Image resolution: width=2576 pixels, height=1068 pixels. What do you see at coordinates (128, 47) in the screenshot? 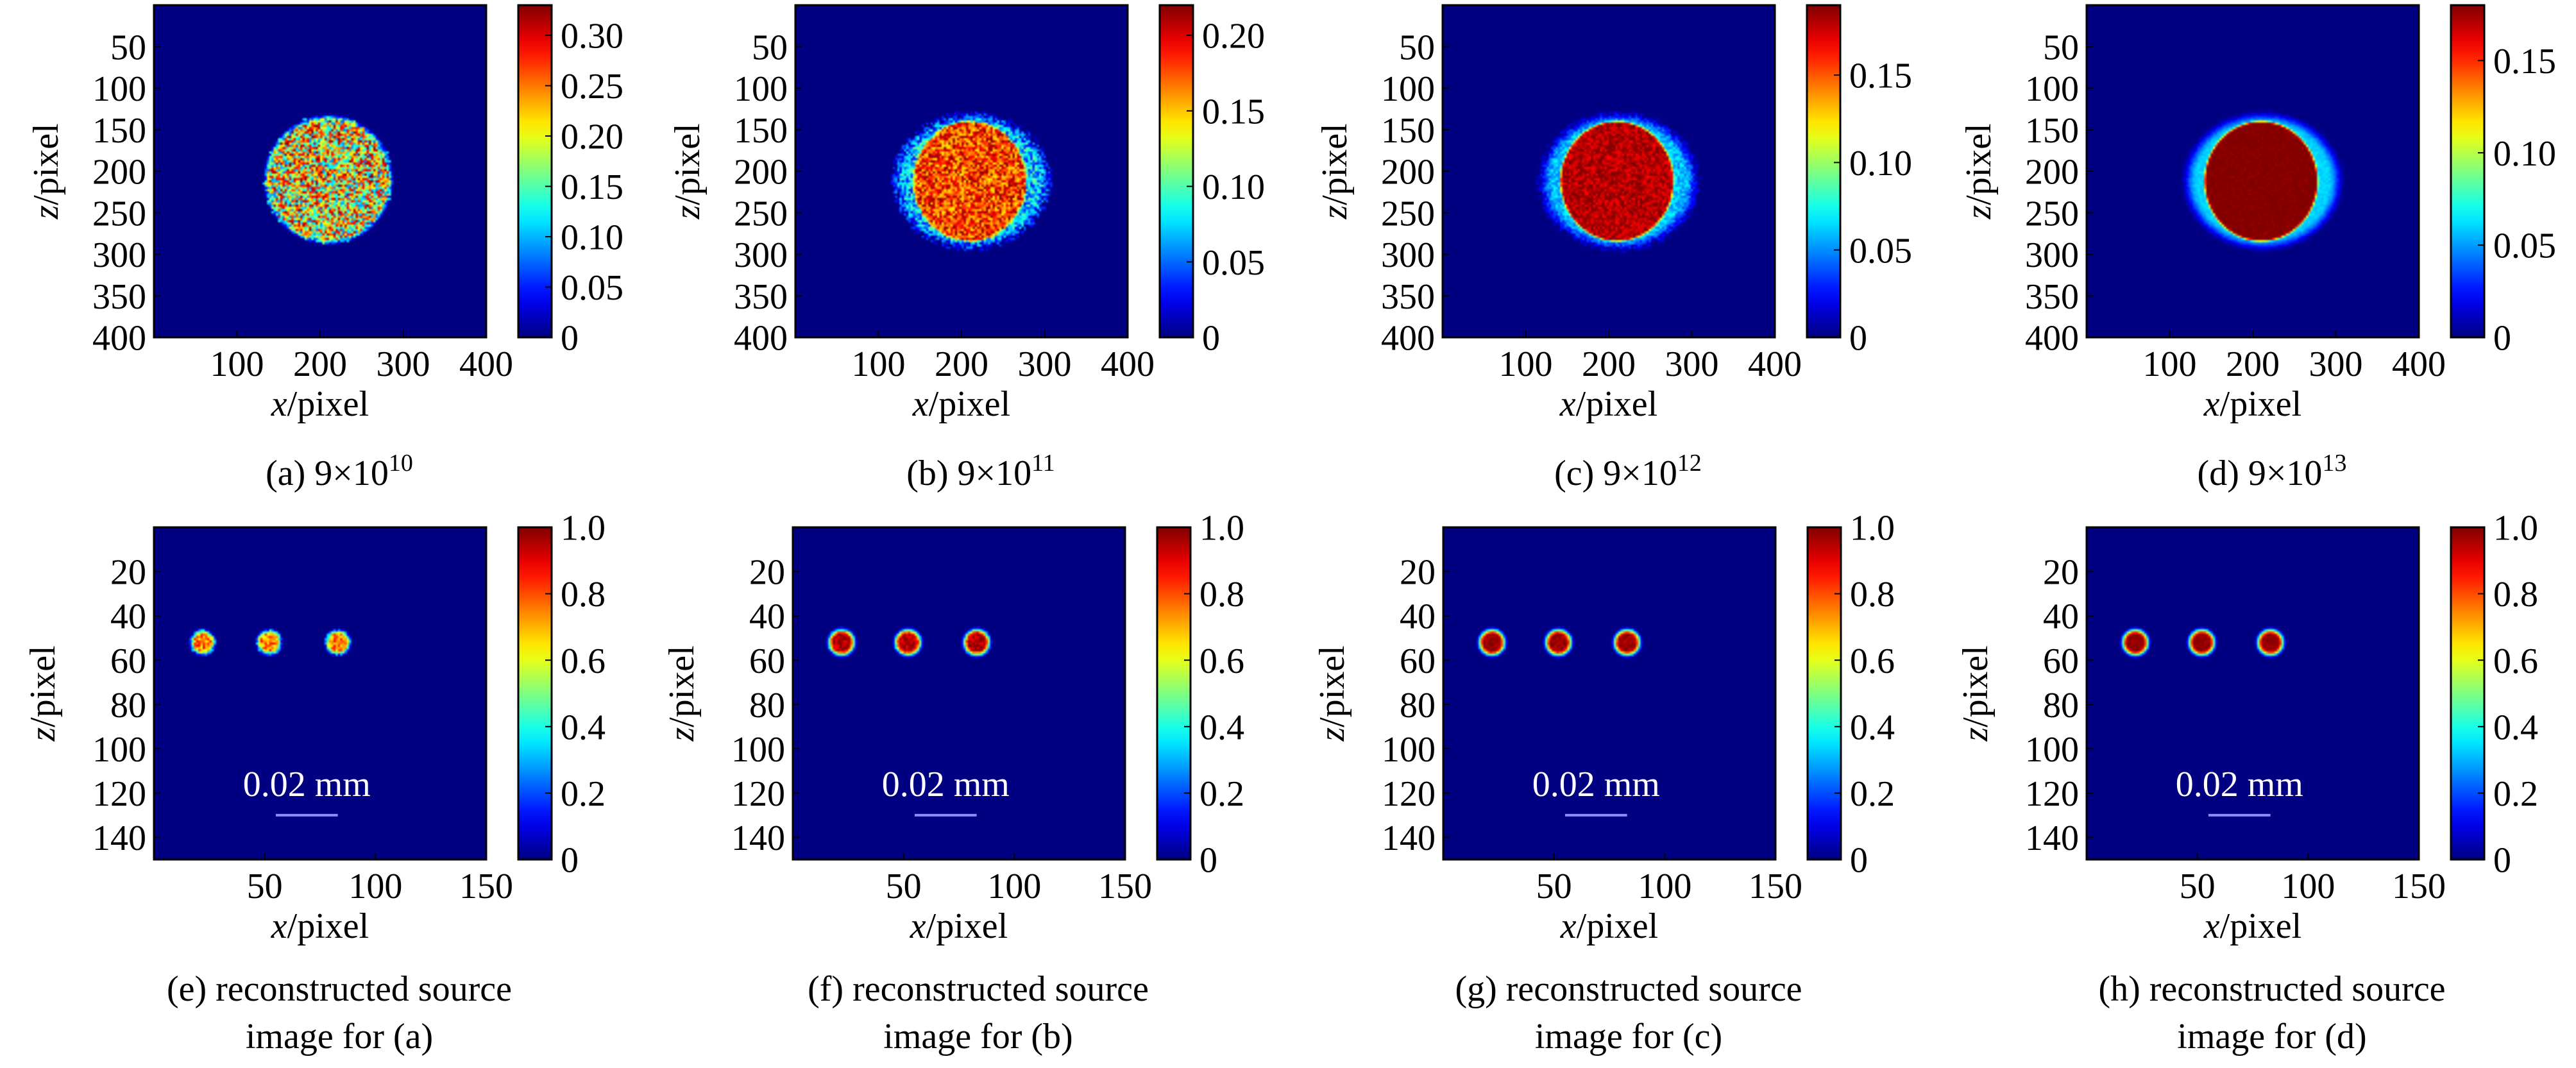
I see `y-tick-label: 50` at bounding box center [128, 47].